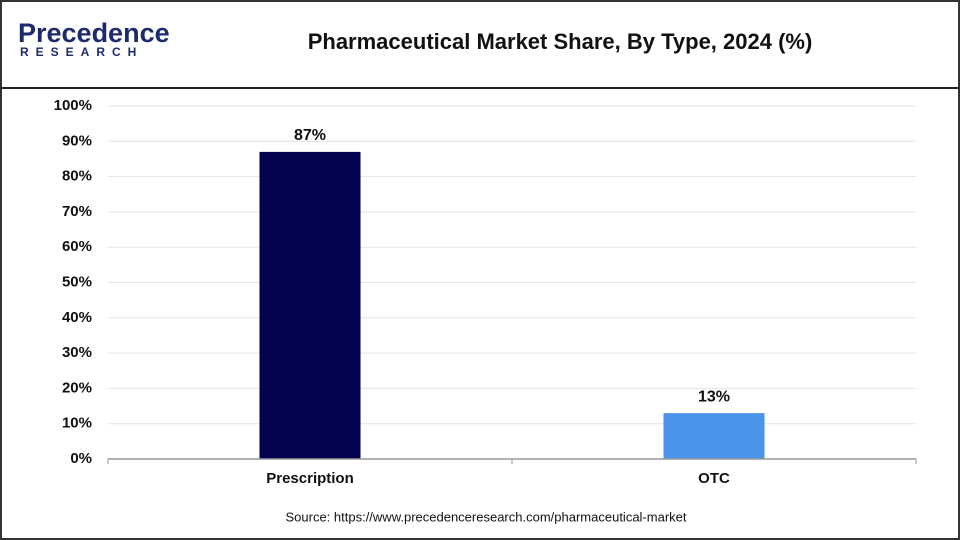  Describe the element at coordinates (77, 176) in the screenshot. I see `y-tick-label: 80%` at that location.